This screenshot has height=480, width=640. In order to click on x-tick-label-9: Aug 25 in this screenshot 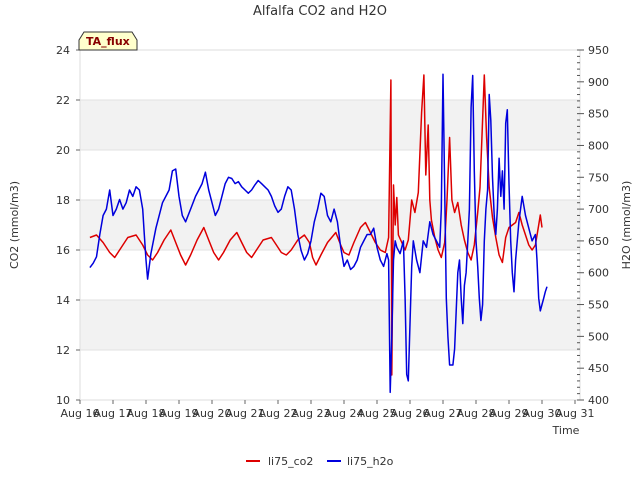, I will do `click(377, 413)`.